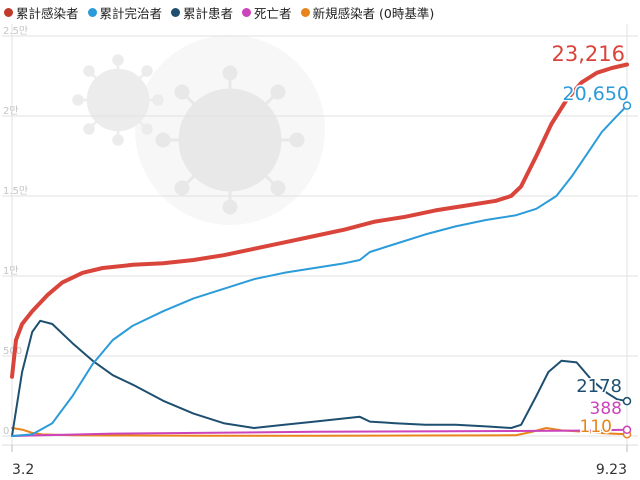 Image resolution: width=640 pixels, height=480 pixels. What do you see at coordinates (6, 431) in the screenshot?
I see `y-tick-label: 0` at bounding box center [6, 431].